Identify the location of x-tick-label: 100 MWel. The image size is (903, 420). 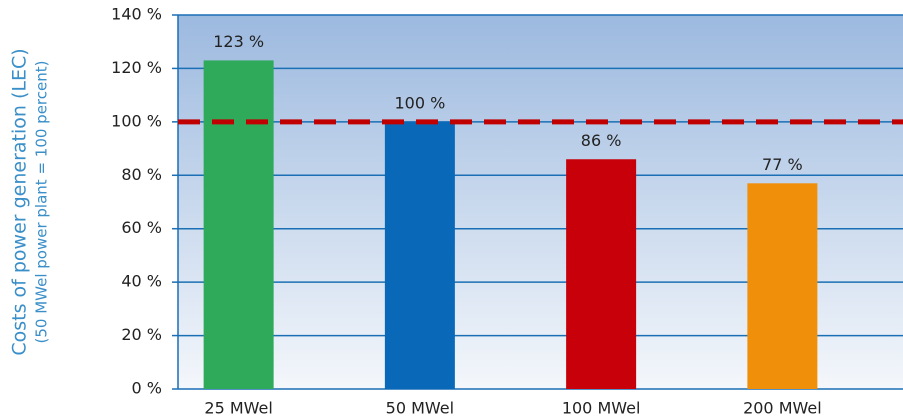
(601, 408).